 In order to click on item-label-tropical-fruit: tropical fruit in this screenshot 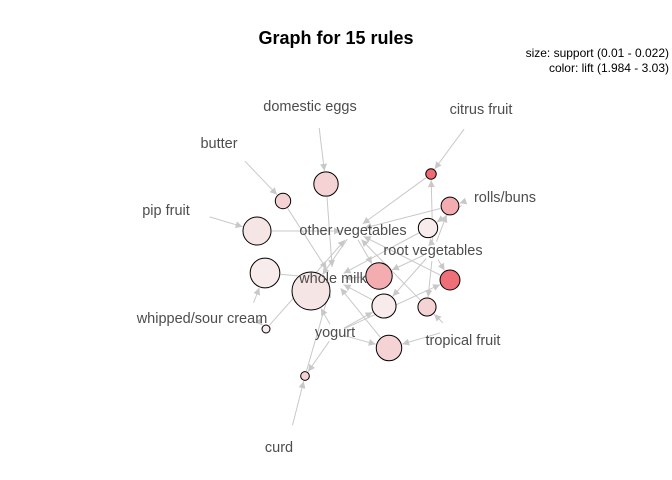, I will do `click(463, 341)`.